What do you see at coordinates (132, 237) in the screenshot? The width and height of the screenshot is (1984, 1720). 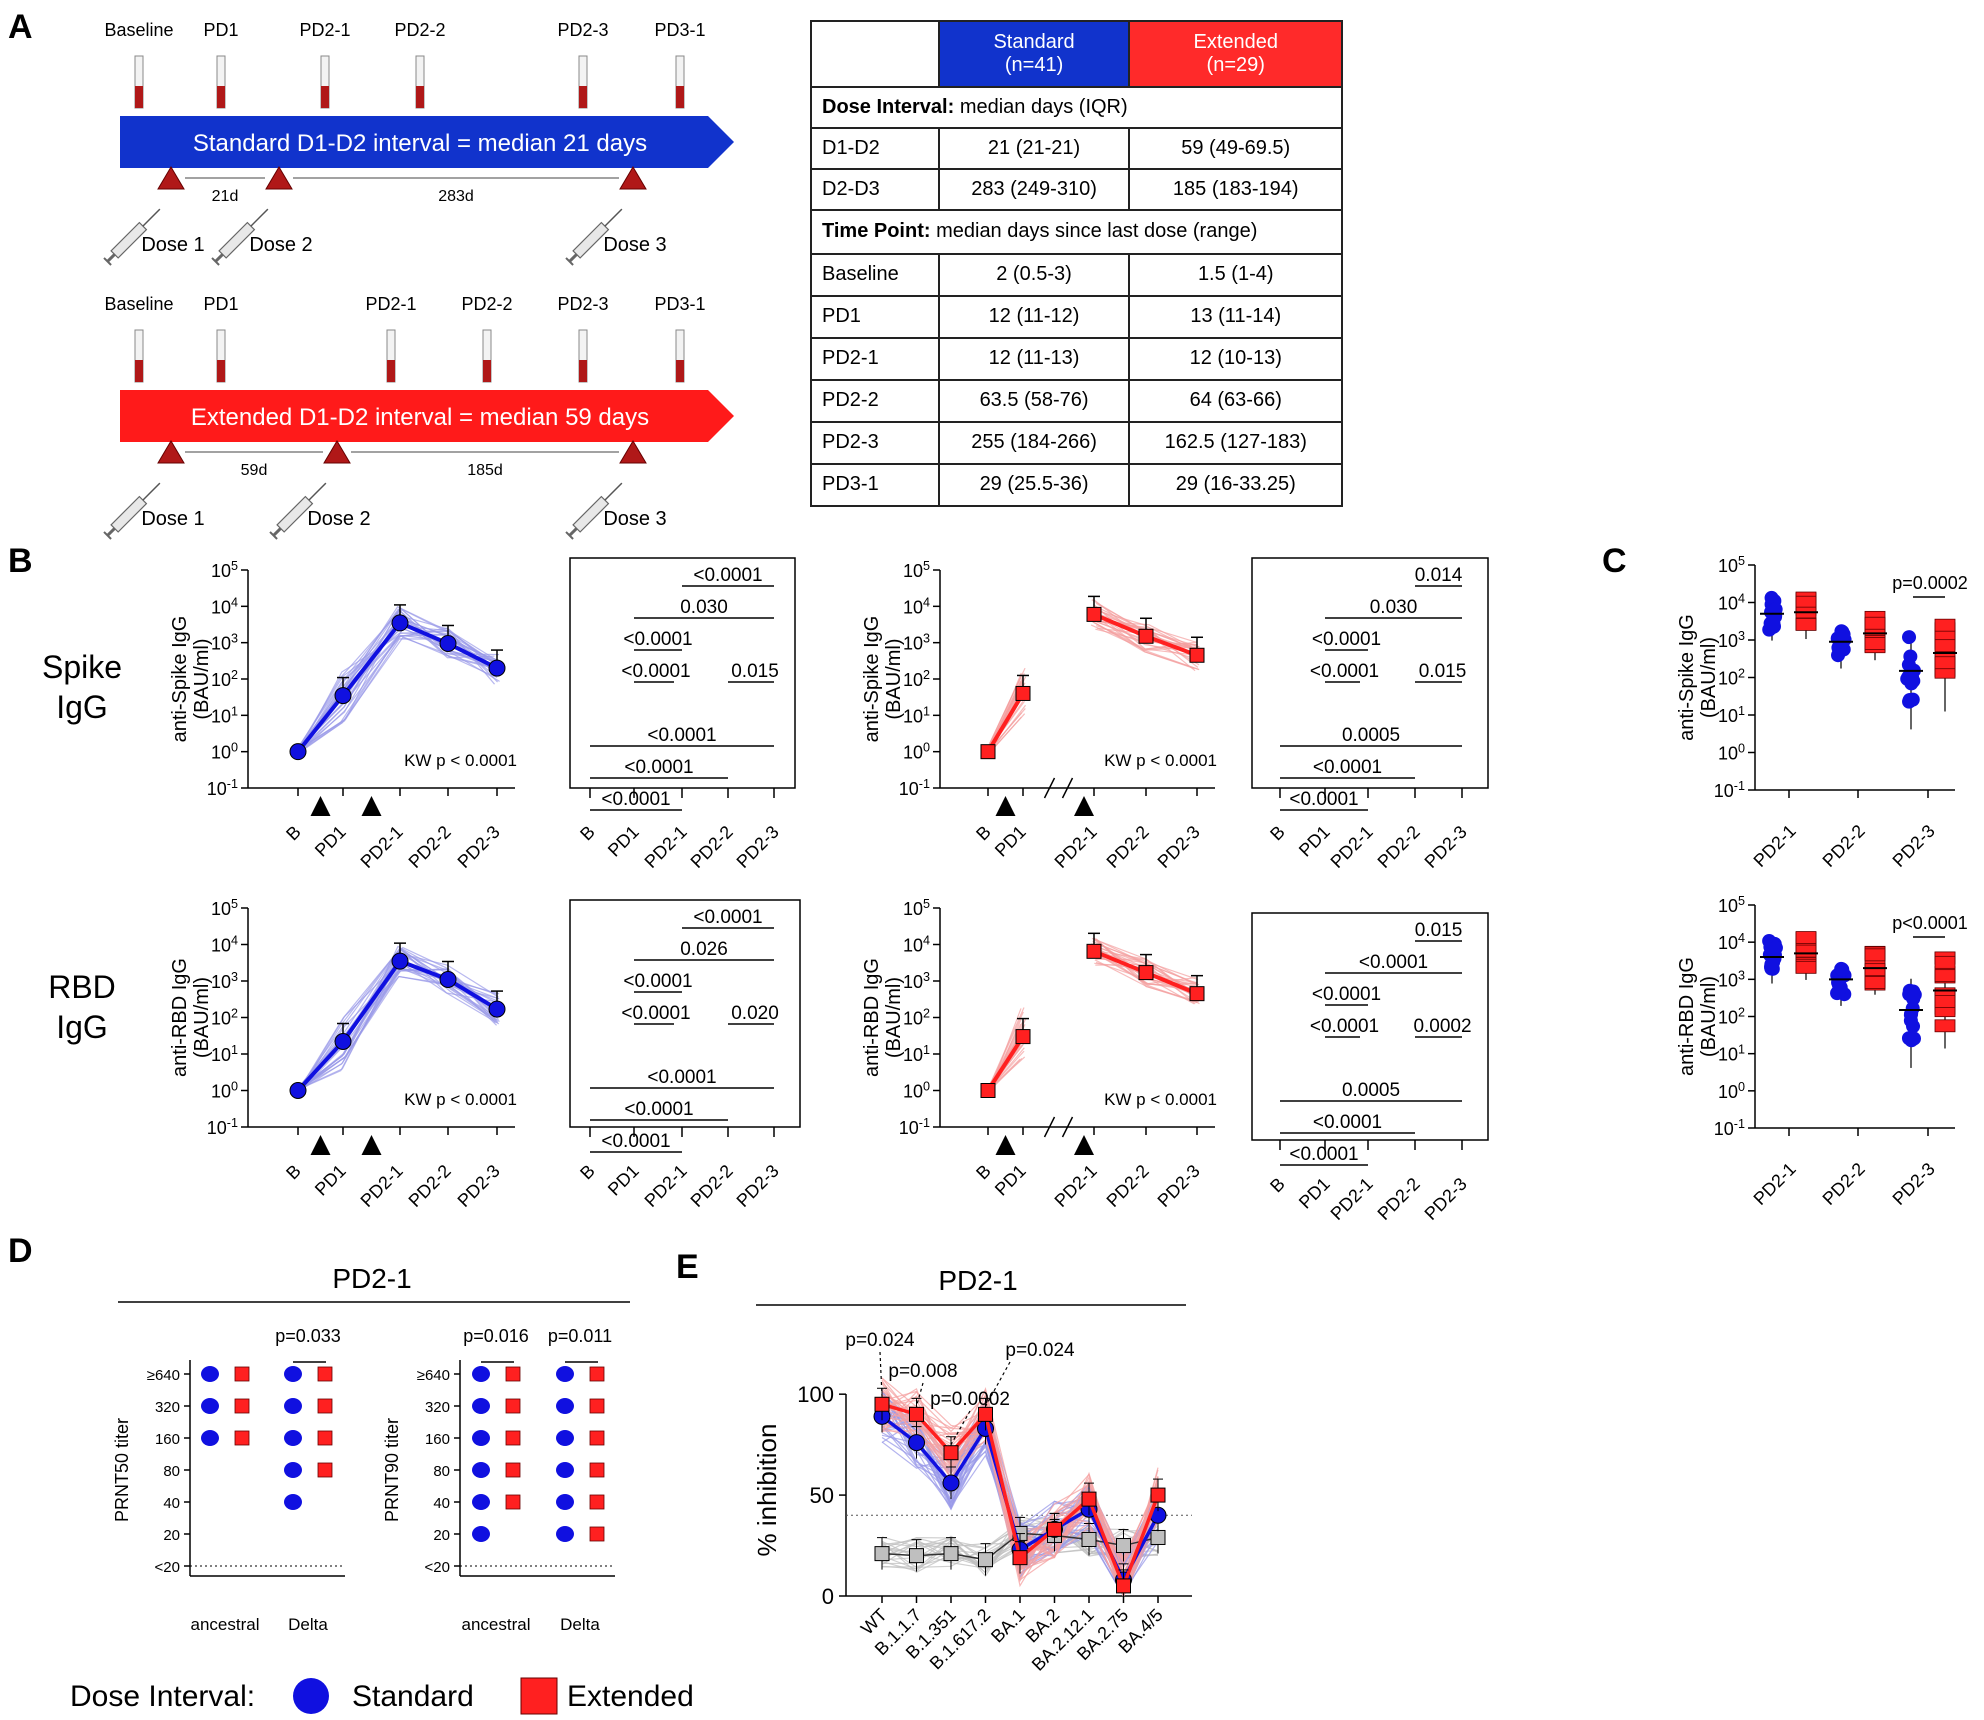 I see `syringe-icon` at bounding box center [132, 237].